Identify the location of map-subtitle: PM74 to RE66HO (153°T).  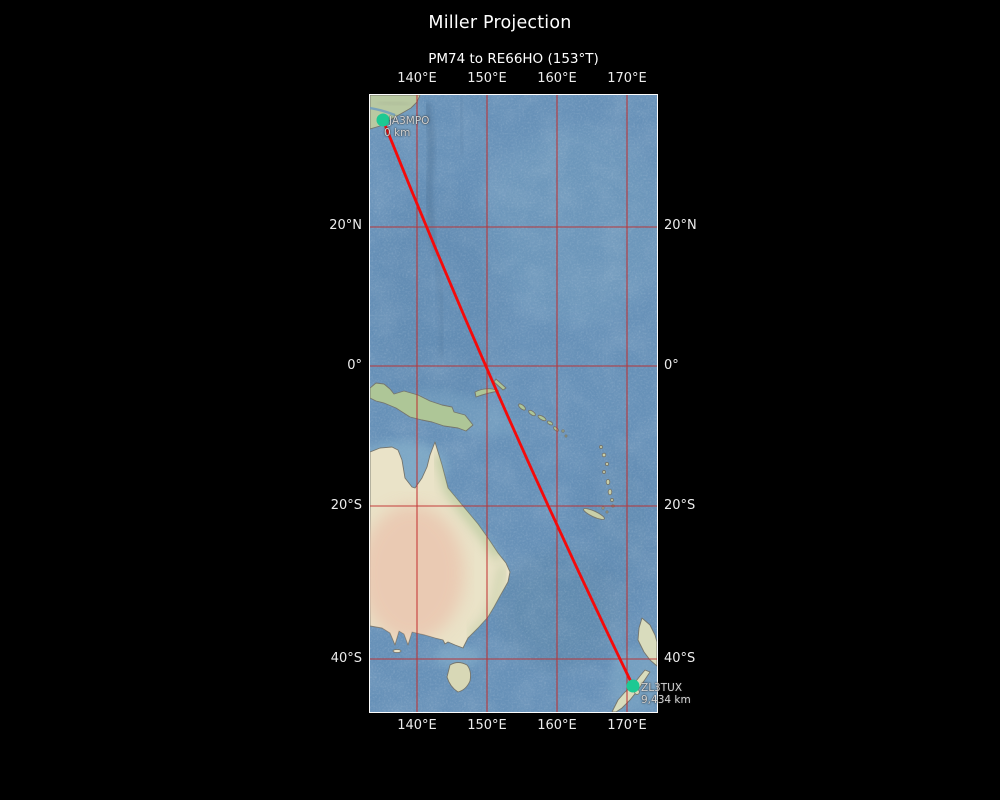
(513, 59).